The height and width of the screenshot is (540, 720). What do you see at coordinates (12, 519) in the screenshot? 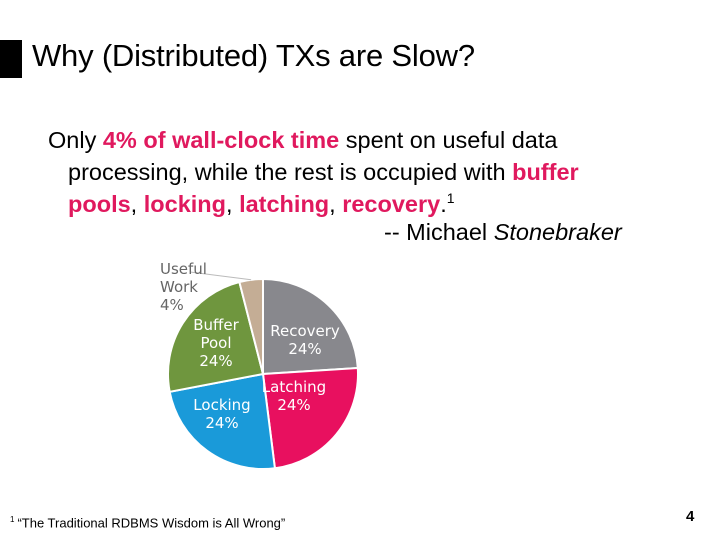
I see `footnote-mark: 1` at bounding box center [12, 519].